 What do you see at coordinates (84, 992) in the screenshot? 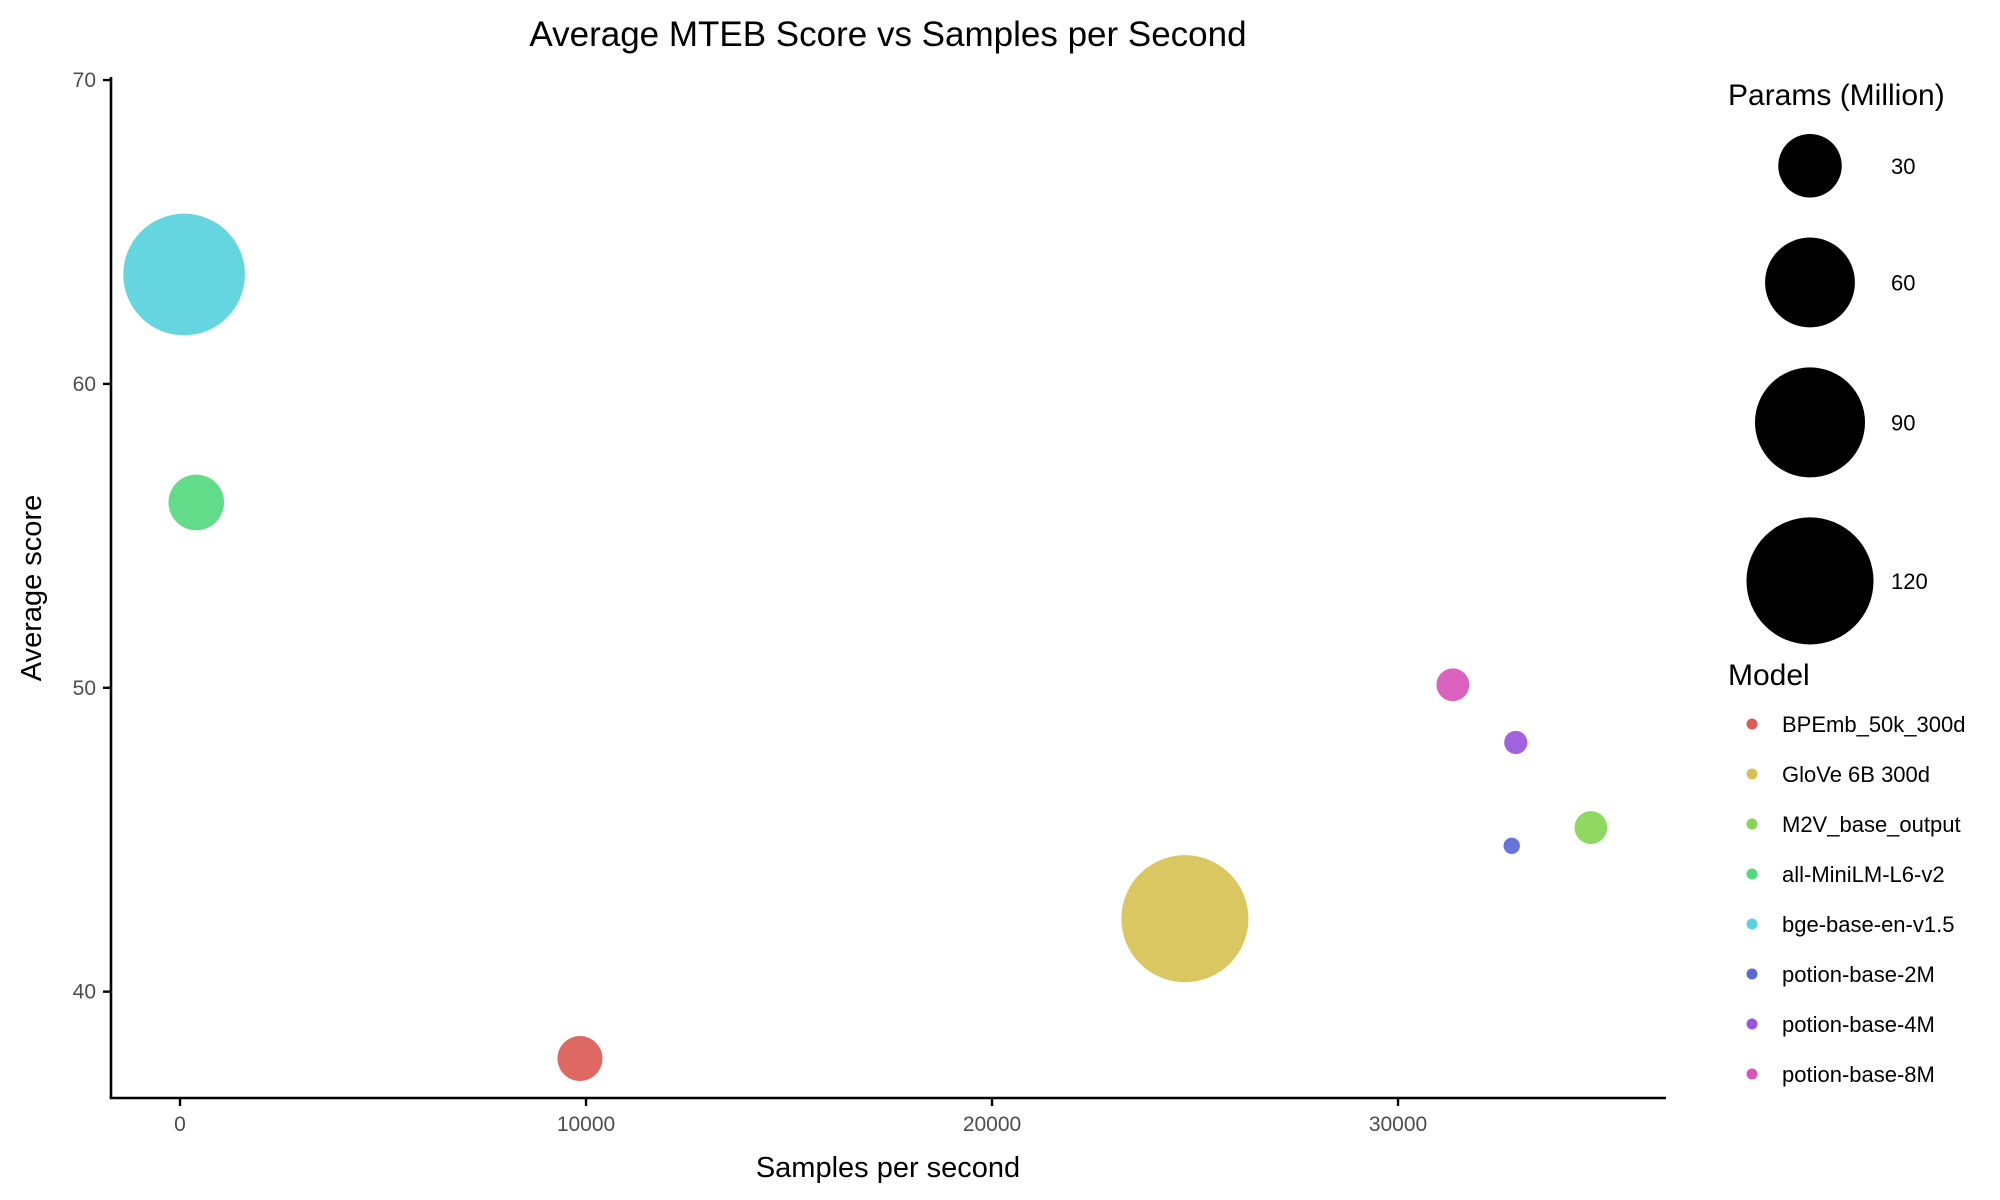
I see `y-tick-label: 40` at bounding box center [84, 992].